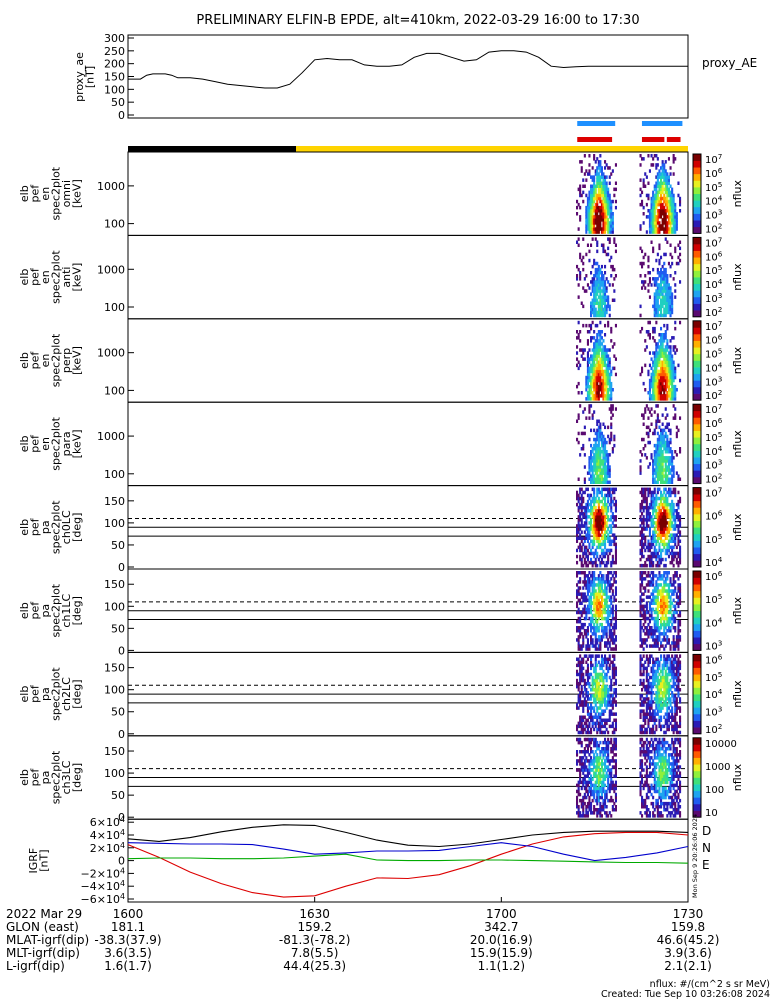 This screenshot has height=1000, width=775. I want to click on en_omni-cbar-title-text: nflux, so click(737, 194).